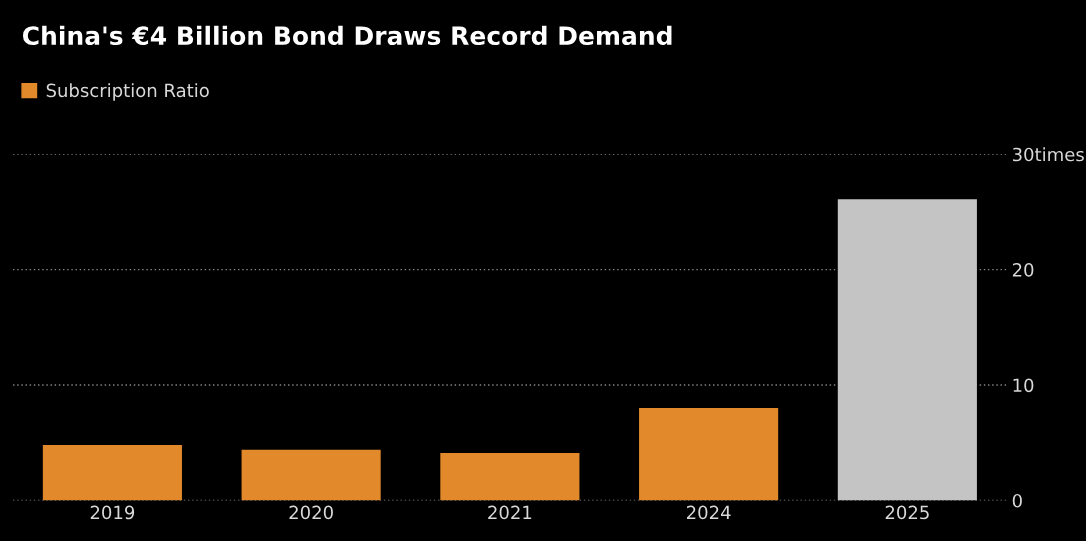 The width and height of the screenshot is (1086, 541). What do you see at coordinates (347, 35) in the screenshot?
I see `chart-title: China's €4 Billion Bond Draws Record Demand` at bounding box center [347, 35].